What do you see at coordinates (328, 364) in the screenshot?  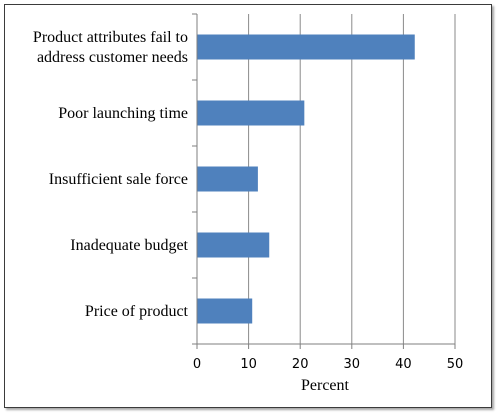 I see `x-tick-labels: 0 10 20 30 40 50` at bounding box center [328, 364].